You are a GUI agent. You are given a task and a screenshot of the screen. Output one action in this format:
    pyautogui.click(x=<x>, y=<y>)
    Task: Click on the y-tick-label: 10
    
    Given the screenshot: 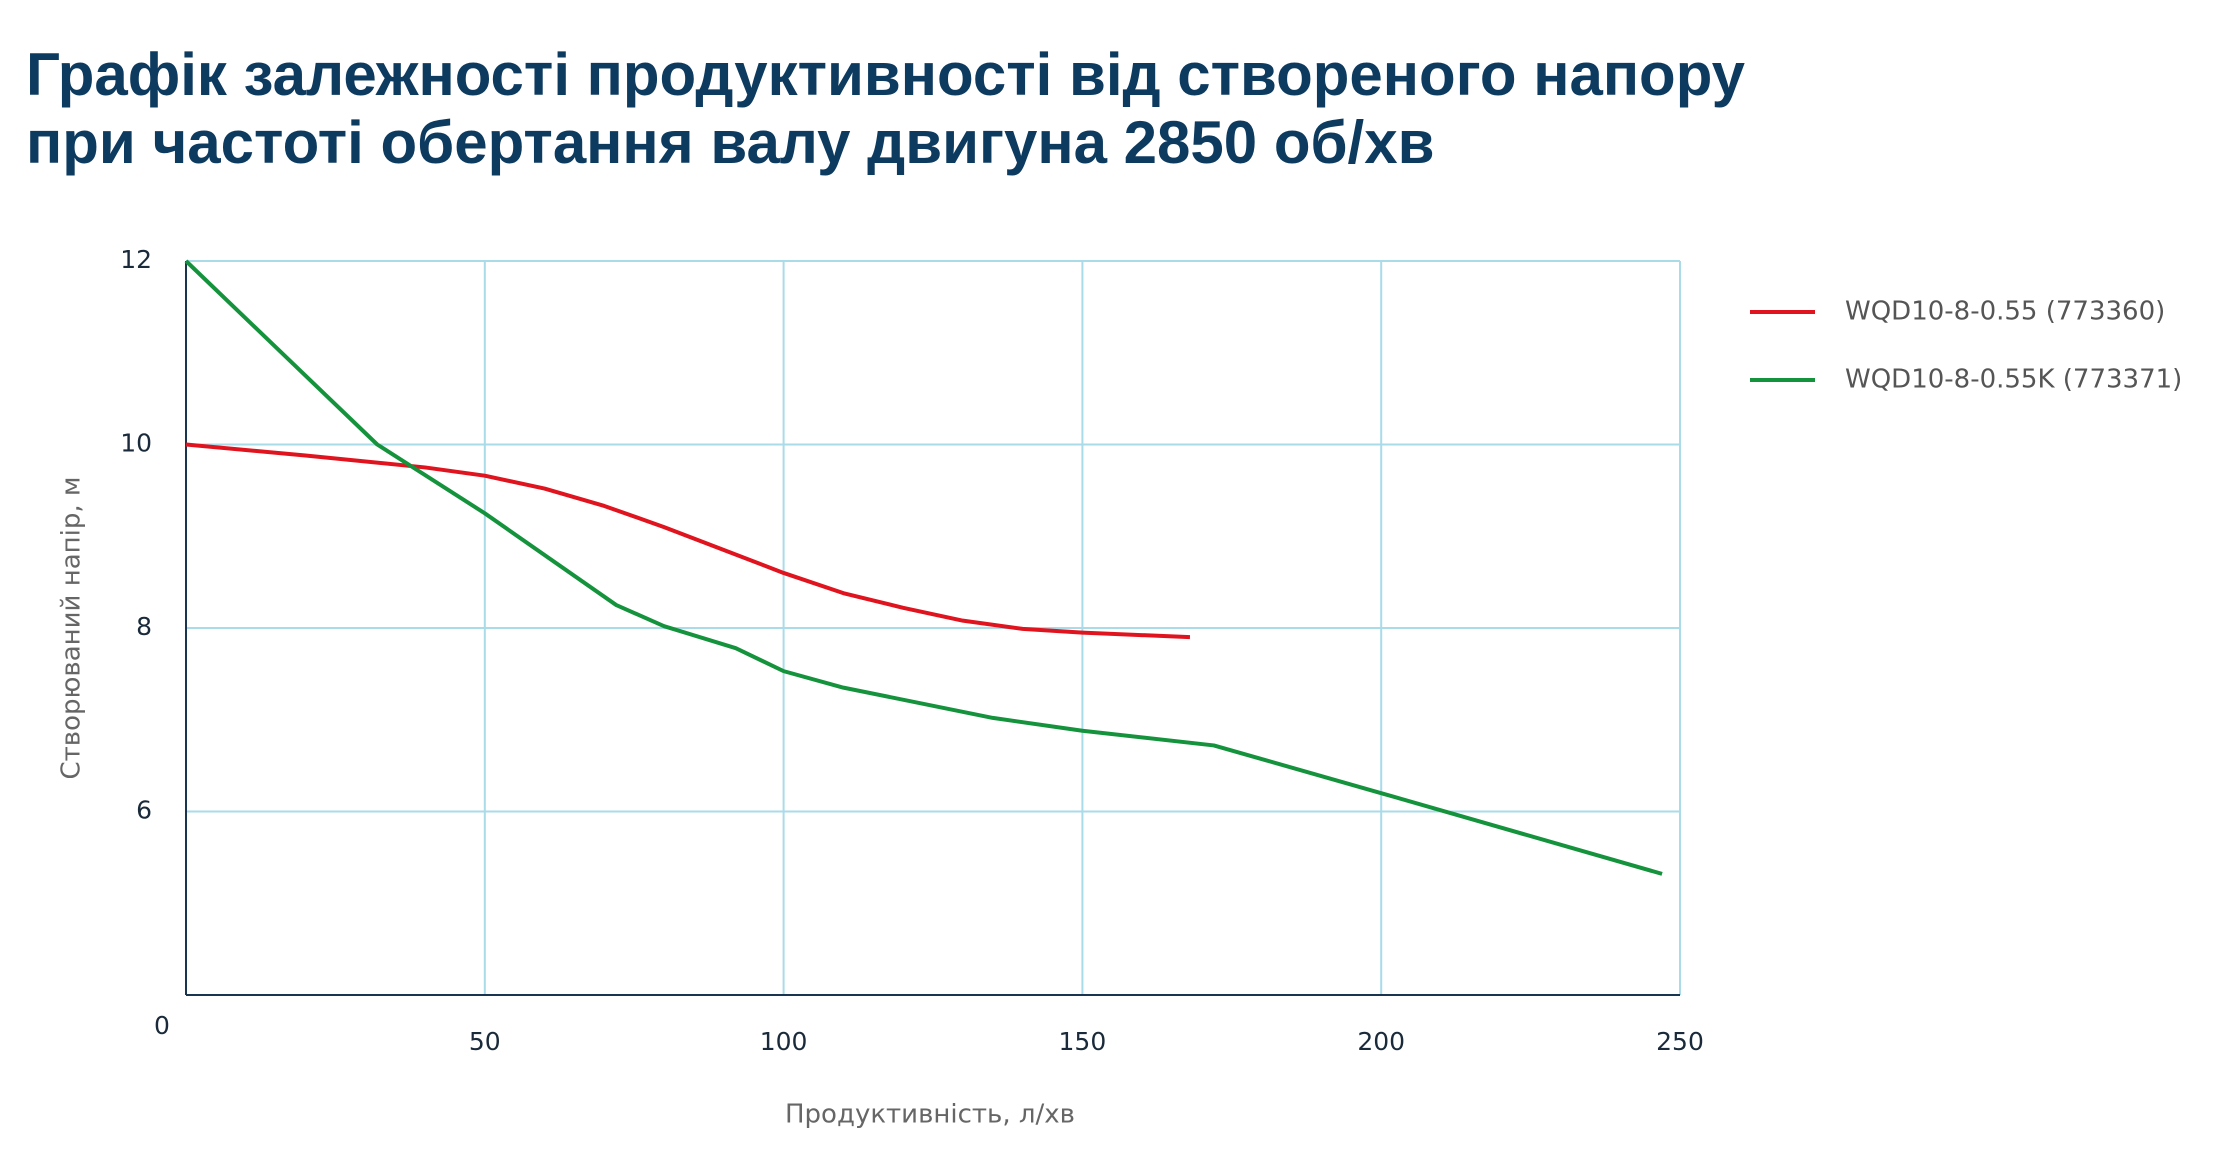 What is the action you would take?
    pyautogui.click(x=136, y=443)
    